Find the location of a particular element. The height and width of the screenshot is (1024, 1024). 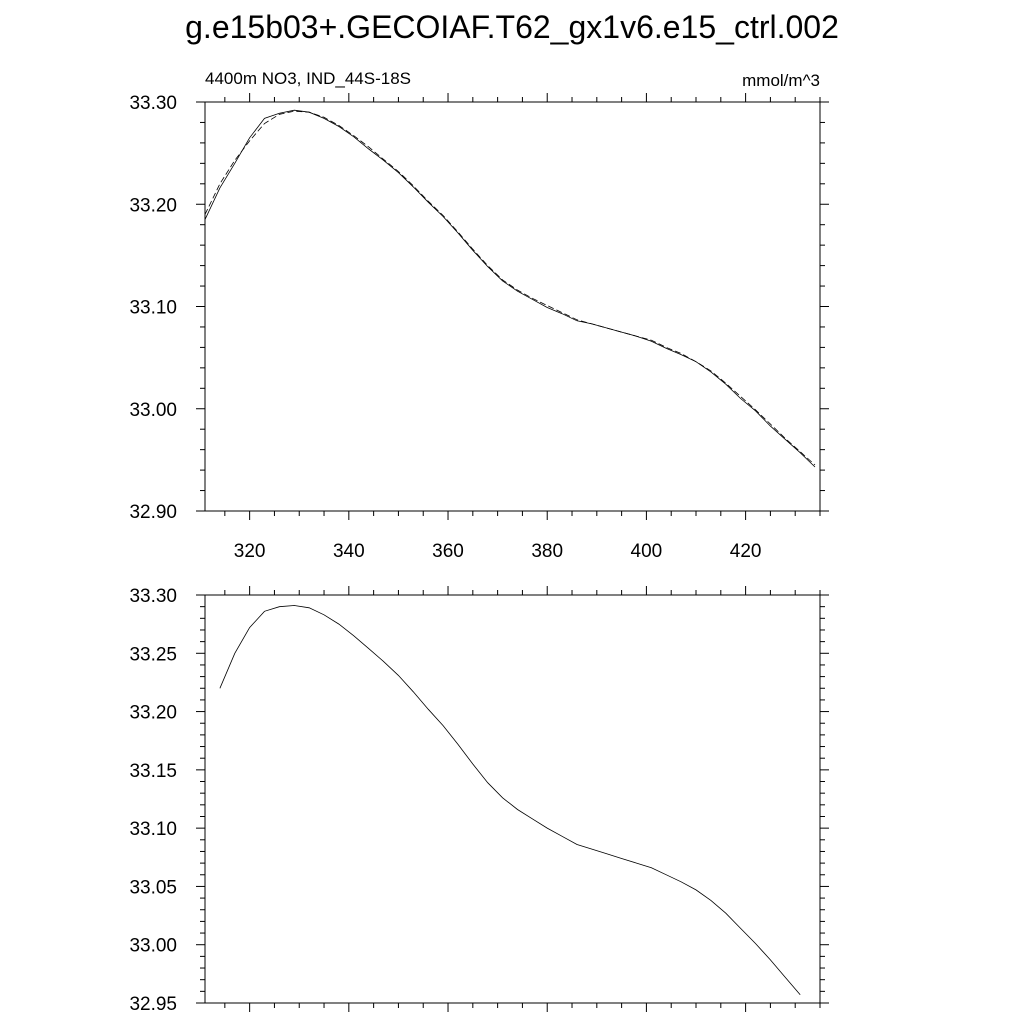

bottom-panel-y-tick-label: 33.10 is located at coordinates (153, 829).